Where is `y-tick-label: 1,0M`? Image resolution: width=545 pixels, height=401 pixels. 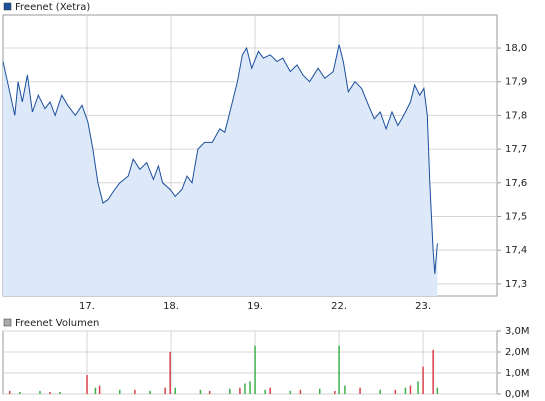 y-tick-label: 1,0M is located at coordinates (517, 373).